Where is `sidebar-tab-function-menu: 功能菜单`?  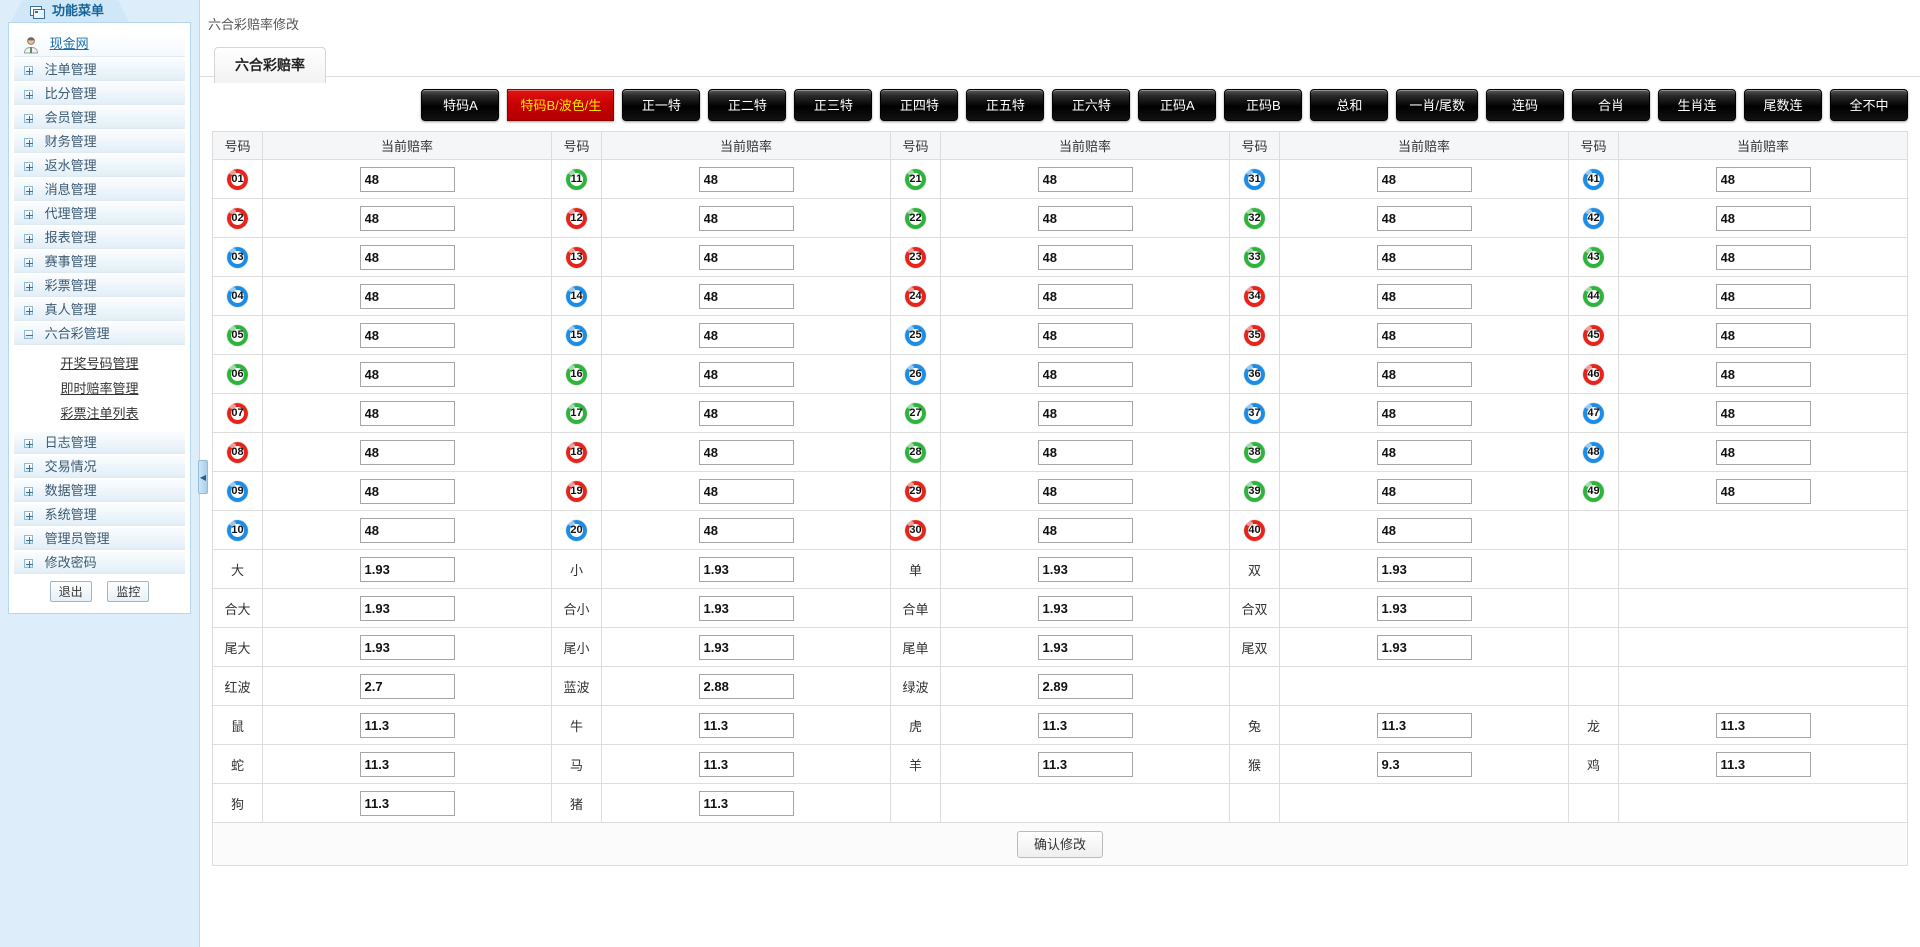 sidebar-tab-function-menu: 功能菜单 is located at coordinates (70, 11).